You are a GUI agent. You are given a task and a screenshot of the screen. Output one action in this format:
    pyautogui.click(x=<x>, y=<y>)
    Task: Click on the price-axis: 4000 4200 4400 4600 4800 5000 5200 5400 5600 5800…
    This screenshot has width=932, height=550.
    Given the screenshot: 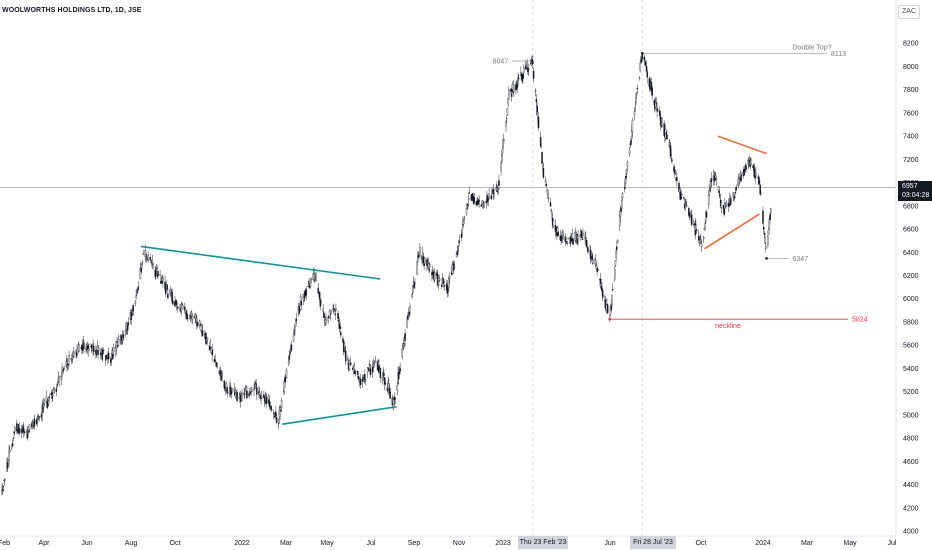 What is the action you would take?
    pyautogui.click(x=907, y=268)
    